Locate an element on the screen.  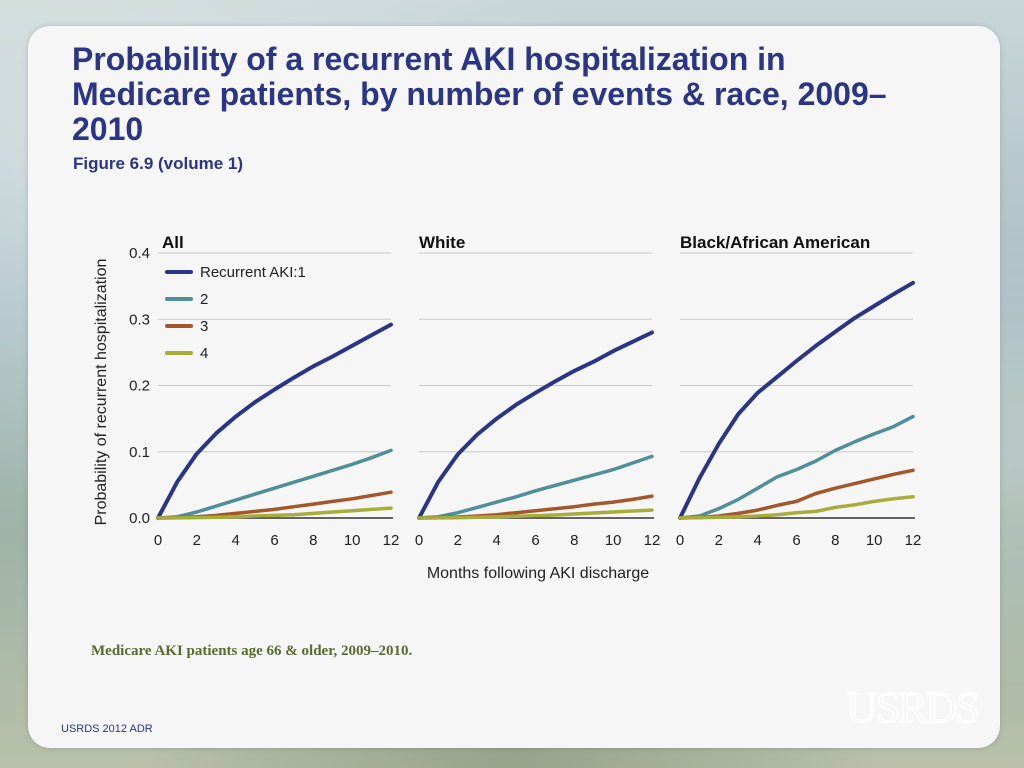
legend-label: 3 is located at coordinates (204, 326).